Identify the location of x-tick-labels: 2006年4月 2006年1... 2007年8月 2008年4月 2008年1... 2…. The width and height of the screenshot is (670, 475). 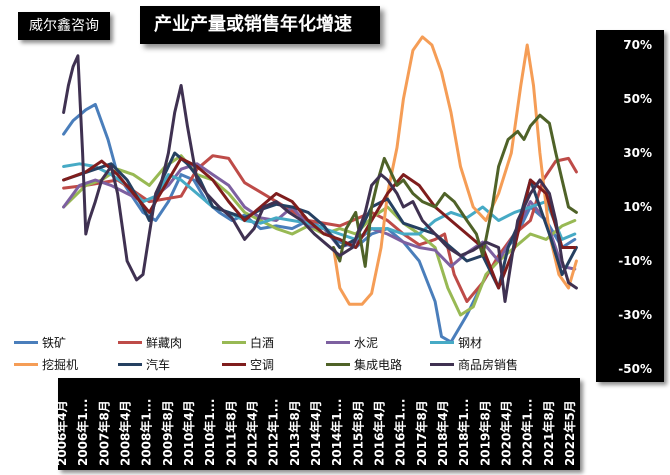
(315, 433).